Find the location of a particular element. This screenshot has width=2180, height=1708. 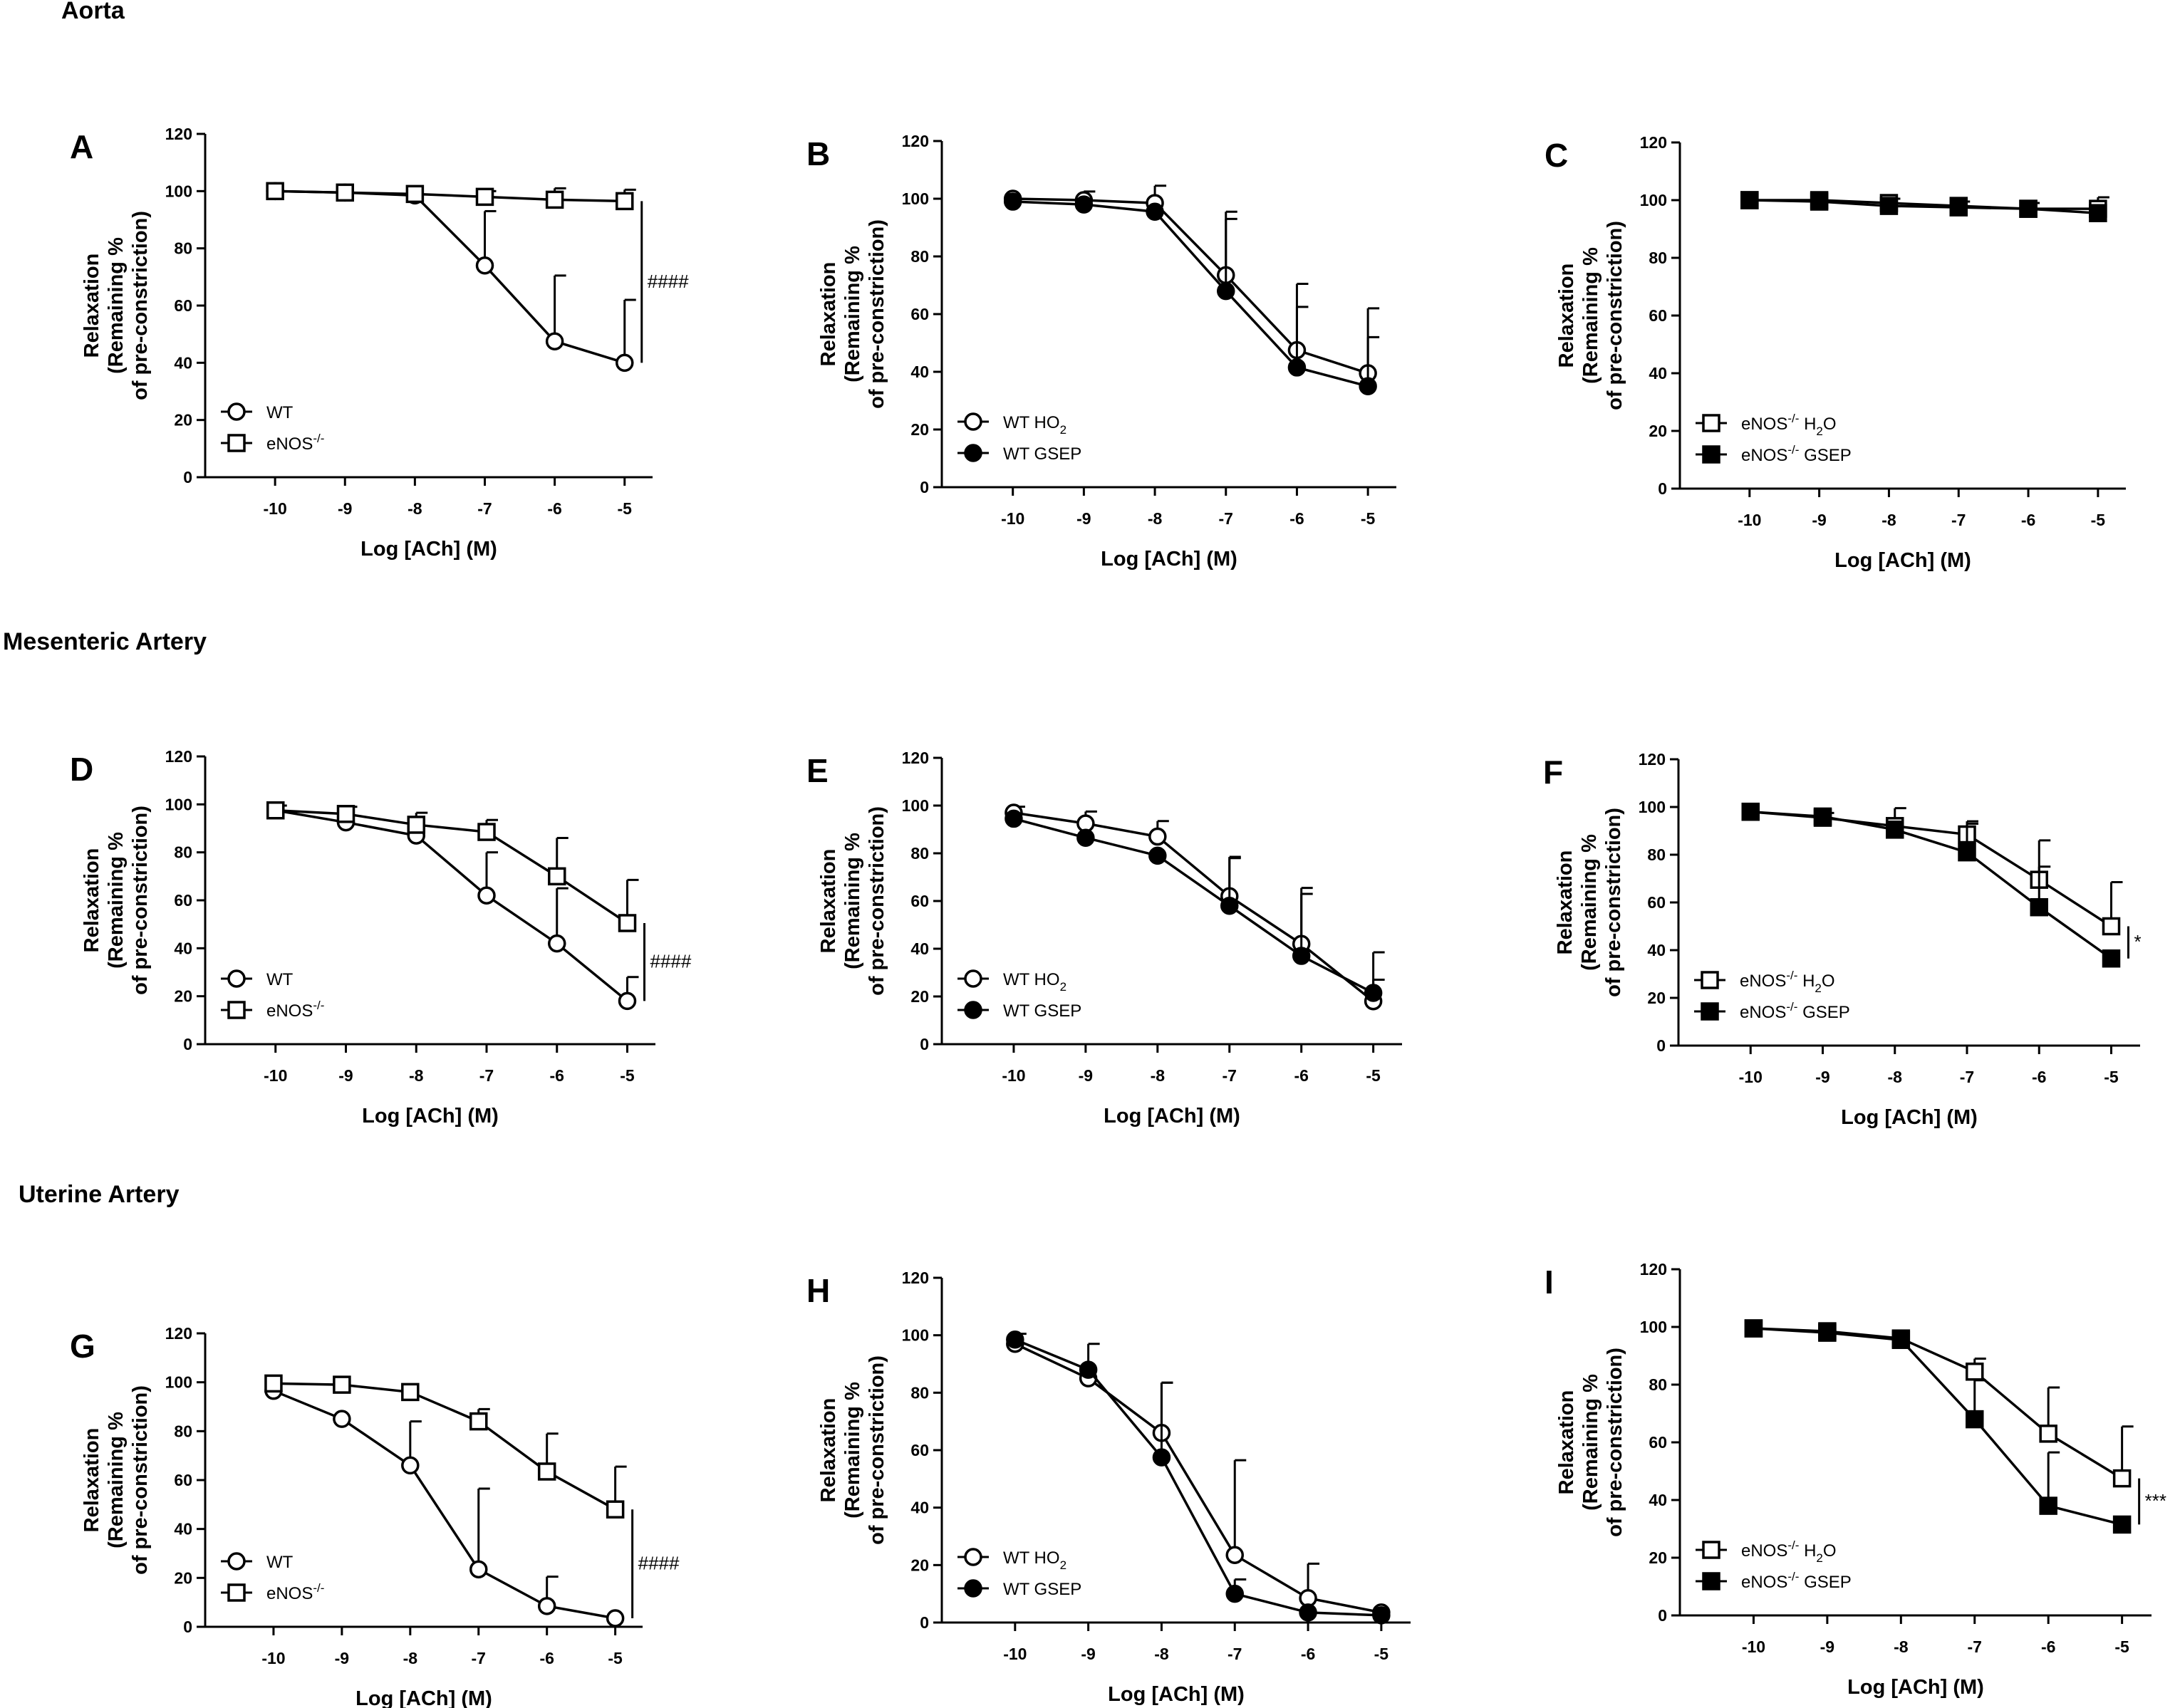

legend-label: WT is located at coordinates (280, 979).